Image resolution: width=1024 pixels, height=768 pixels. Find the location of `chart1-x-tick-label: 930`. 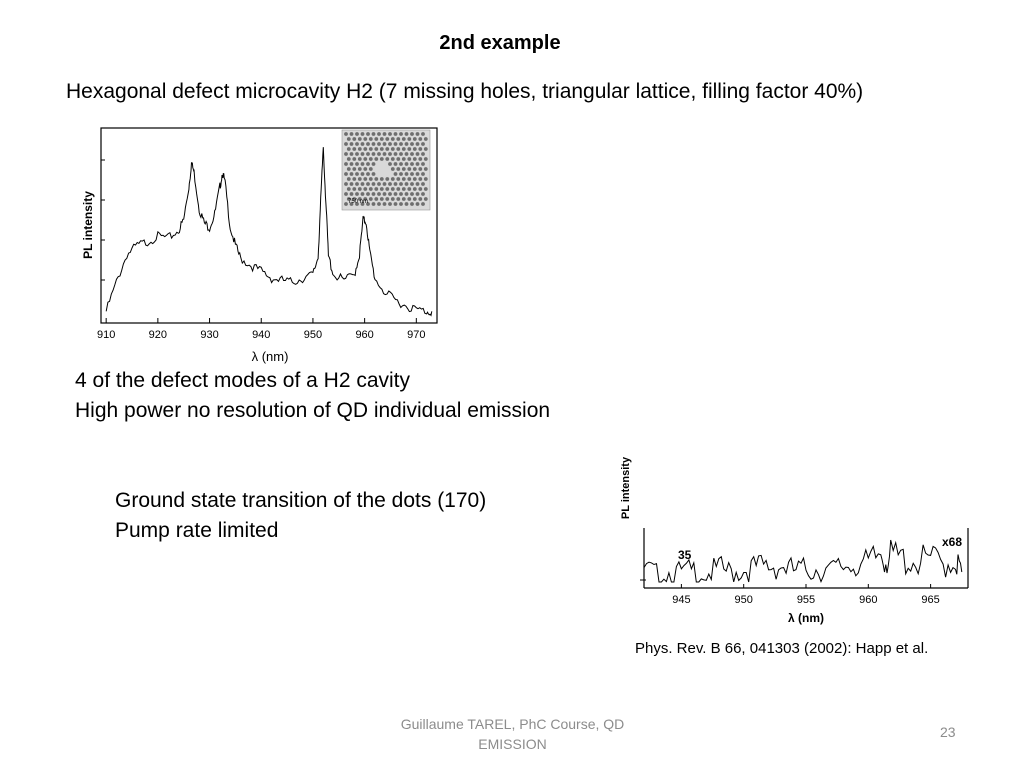

chart1-x-tick-label: 930 is located at coordinates (209, 335).